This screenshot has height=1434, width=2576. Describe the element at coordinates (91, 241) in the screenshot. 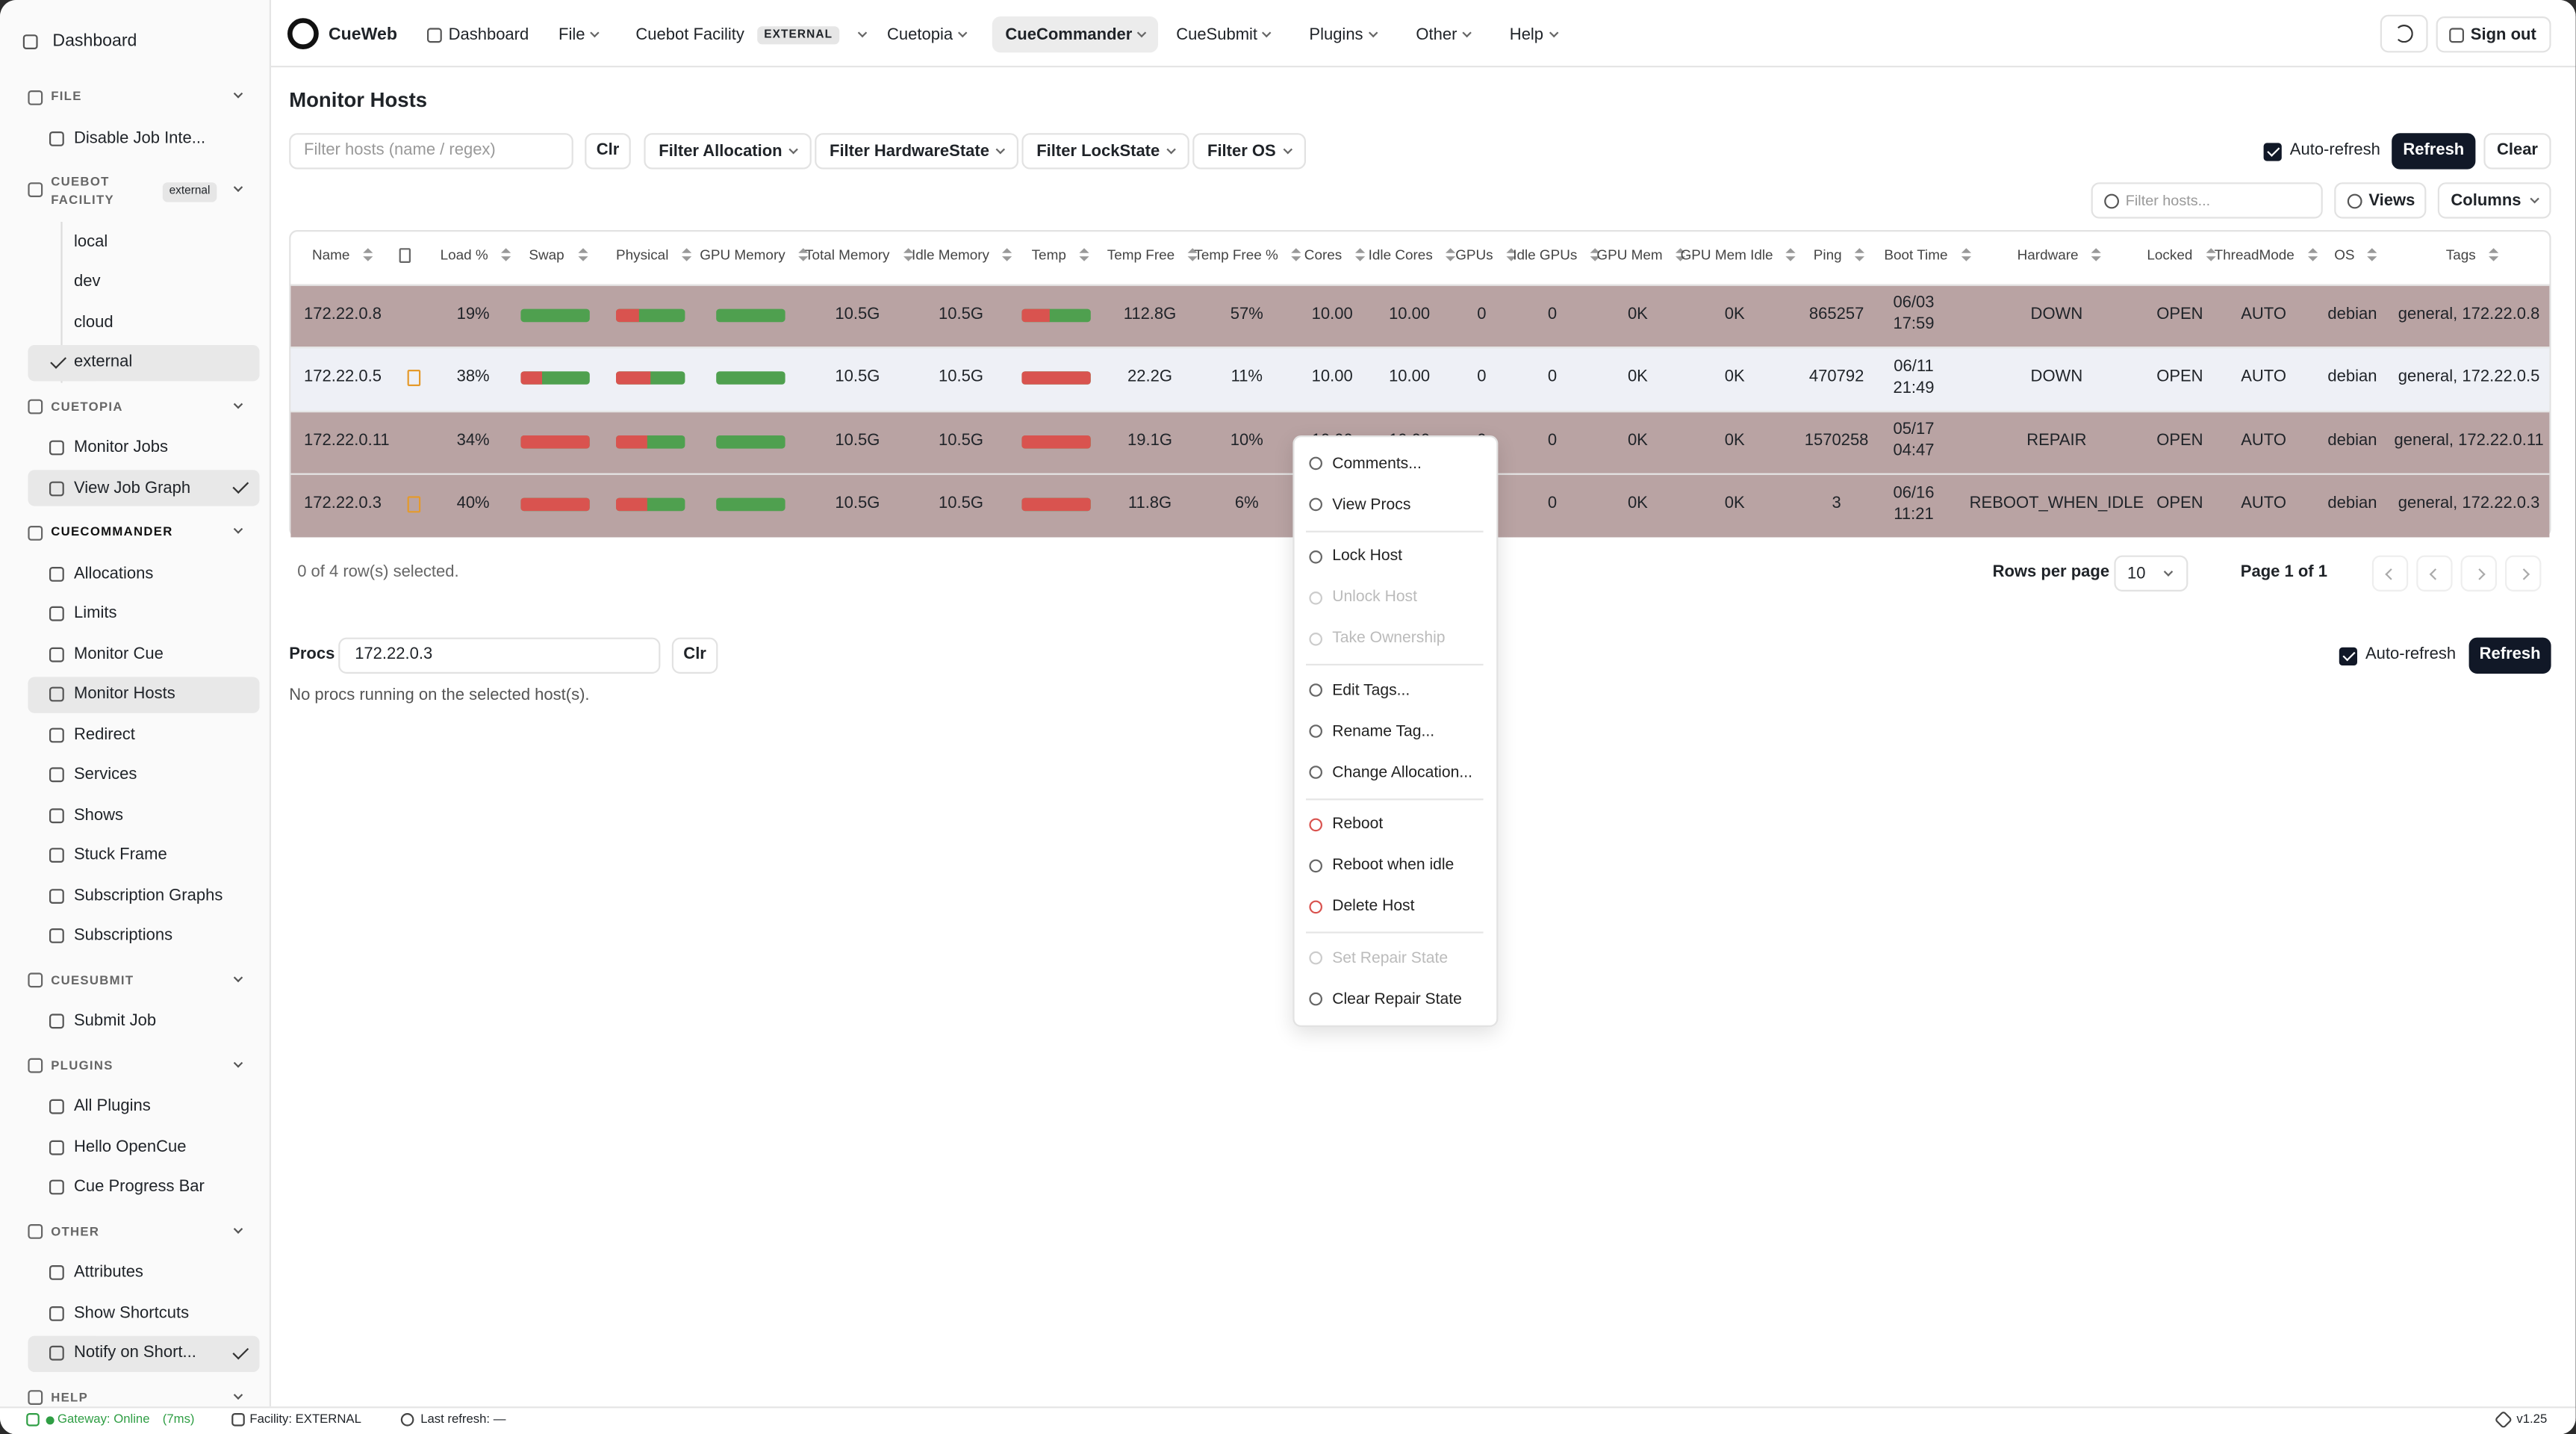

I see `sidebar-item: local` at that location.